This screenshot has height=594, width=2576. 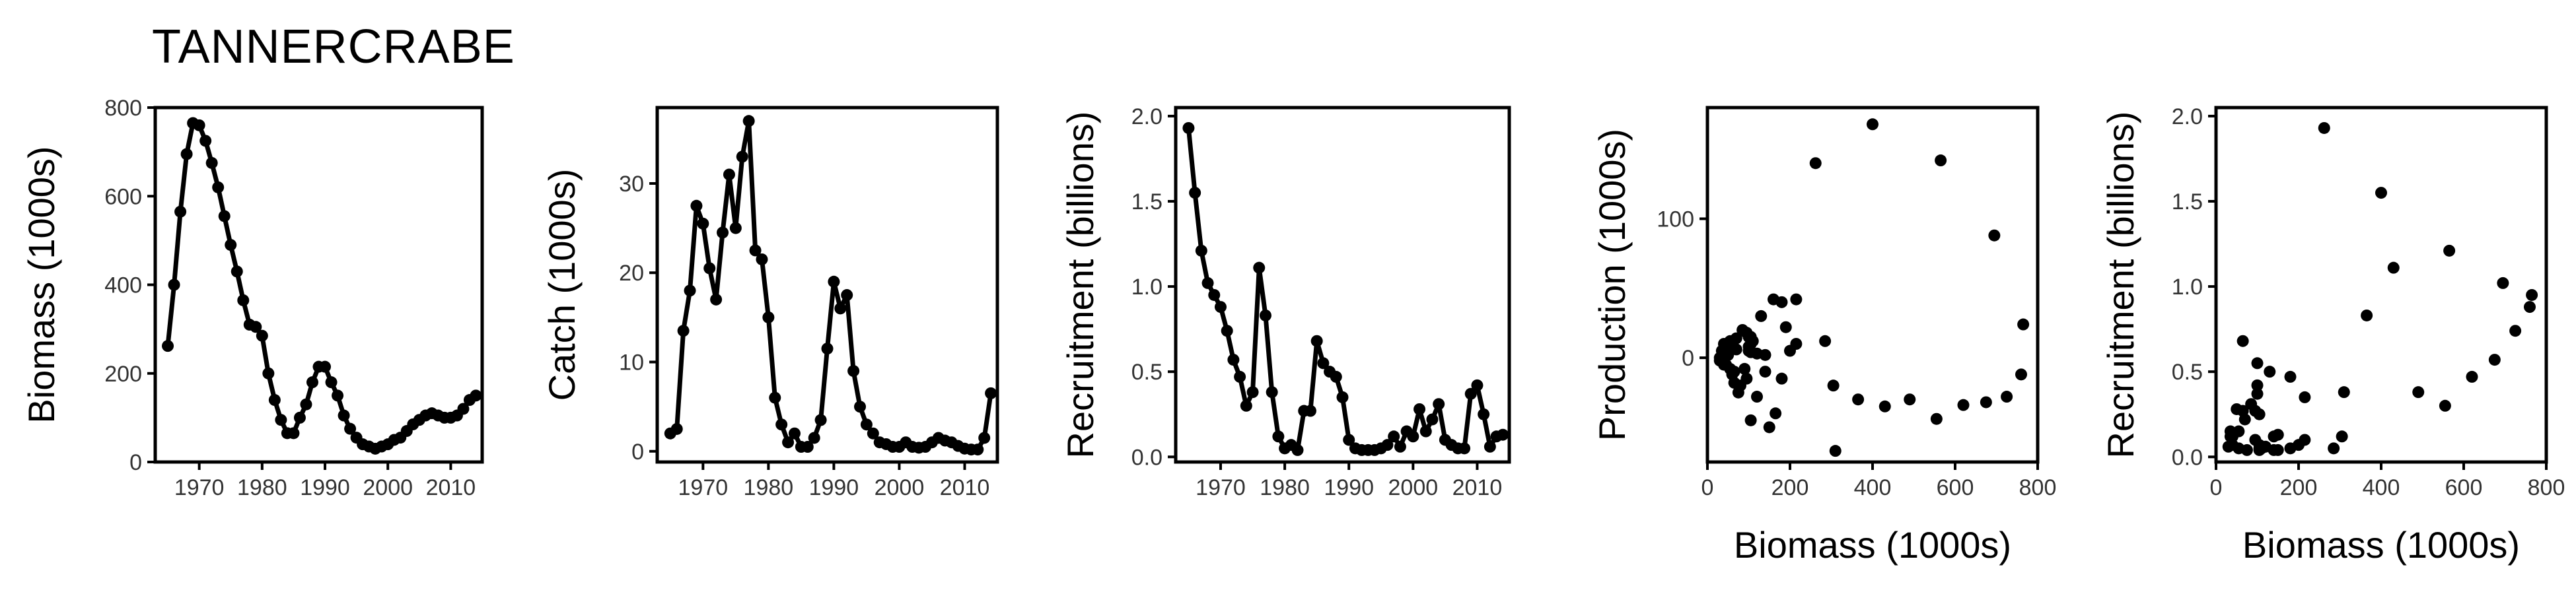 I want to click on y-tick-label: 2.0, so click(x=1147, y=116).